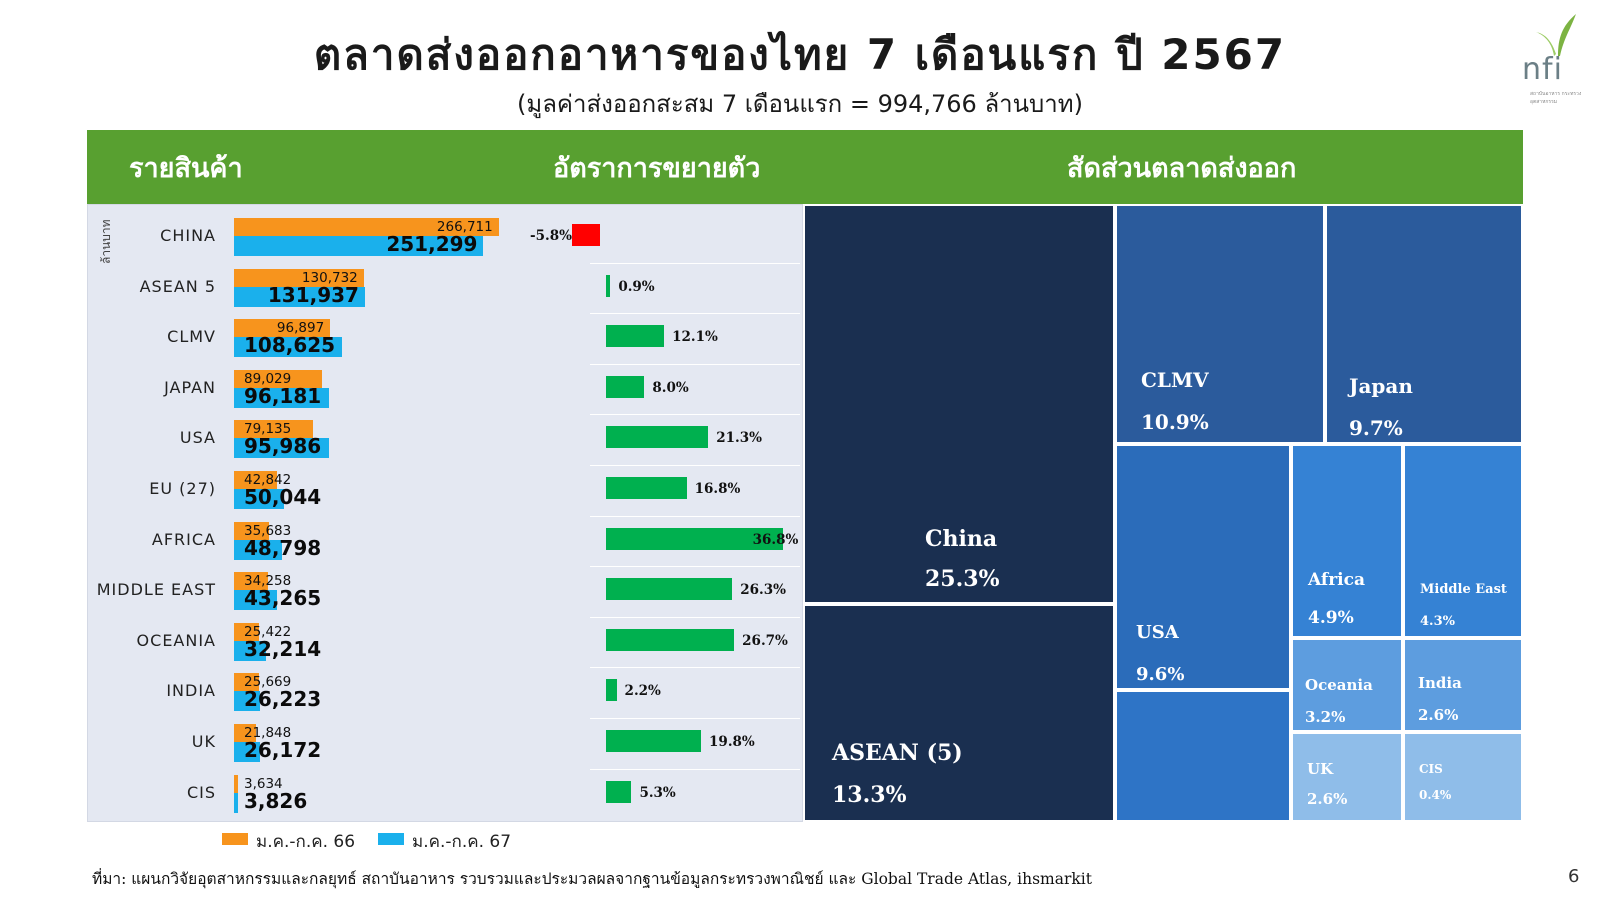 This screenshot has width=1600, height=900. I want to click on category-label: EU (27), so click(182, 488).